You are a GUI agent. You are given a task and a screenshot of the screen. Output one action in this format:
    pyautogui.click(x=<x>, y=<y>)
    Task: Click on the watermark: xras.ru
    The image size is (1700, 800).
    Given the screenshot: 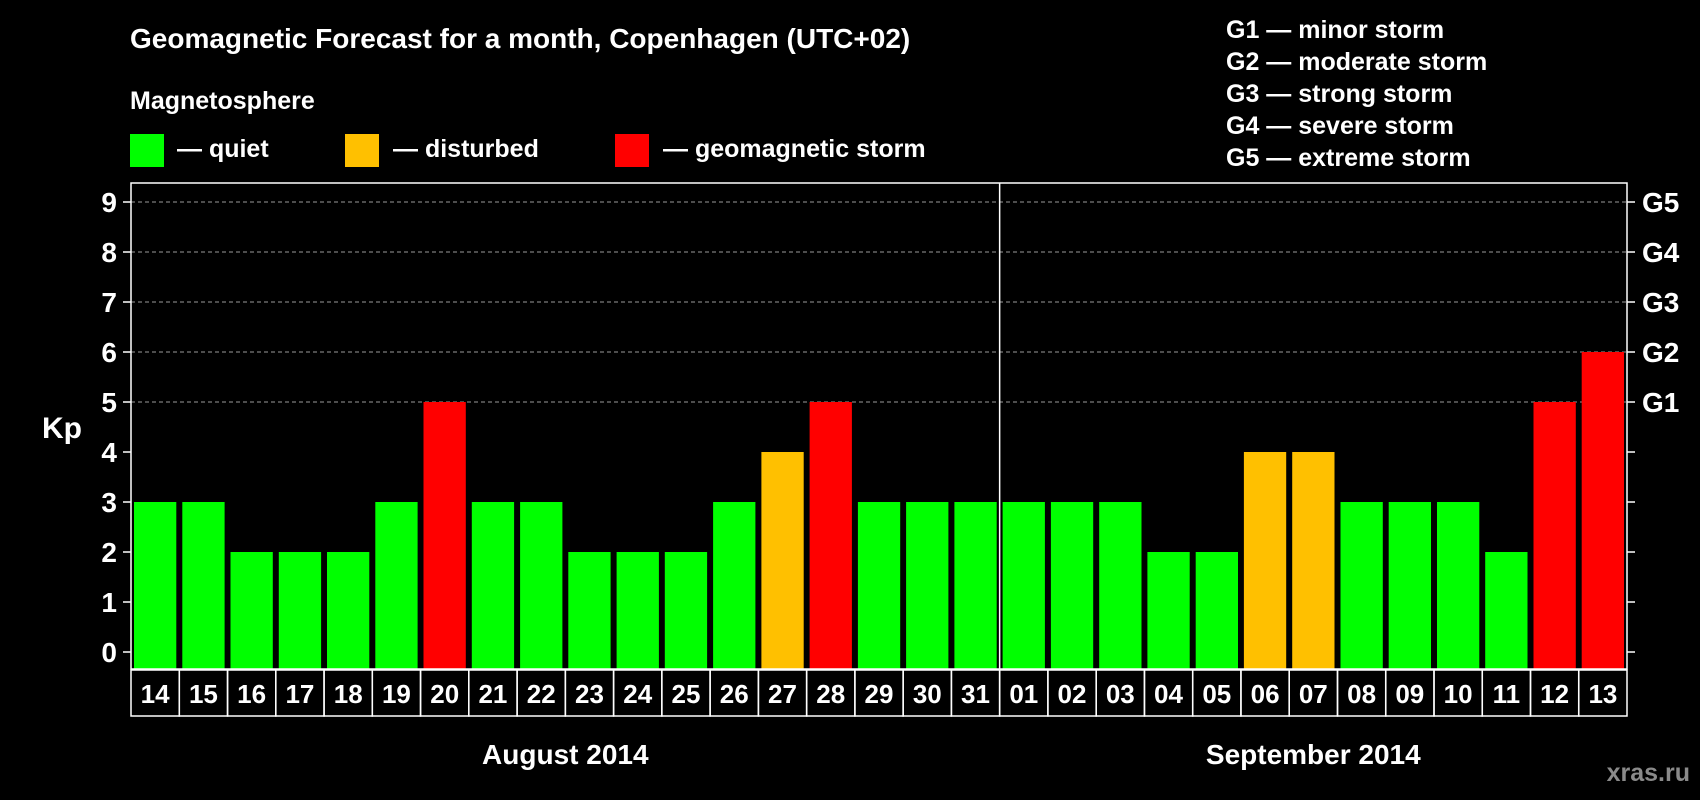 What is the action you would take?
    pyautogui.click(x=1648, y=773)
    